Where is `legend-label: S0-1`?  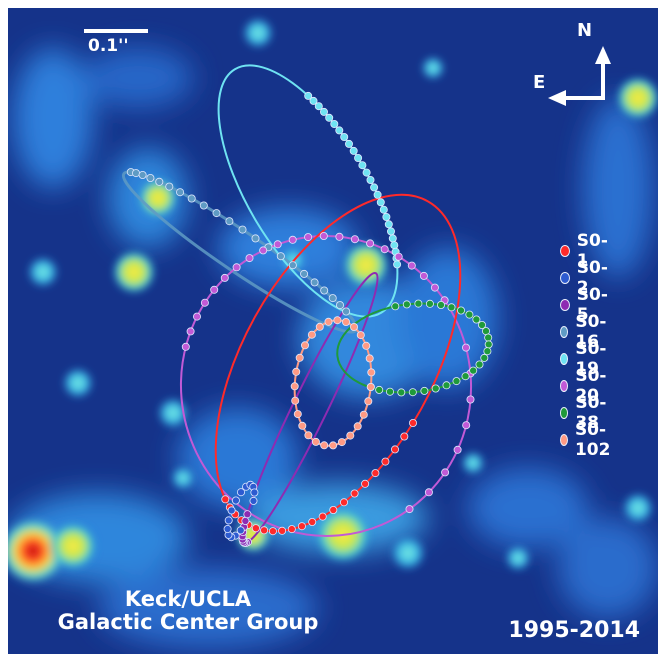
legend-label: S0-1 is located at coordinates (592, 251).